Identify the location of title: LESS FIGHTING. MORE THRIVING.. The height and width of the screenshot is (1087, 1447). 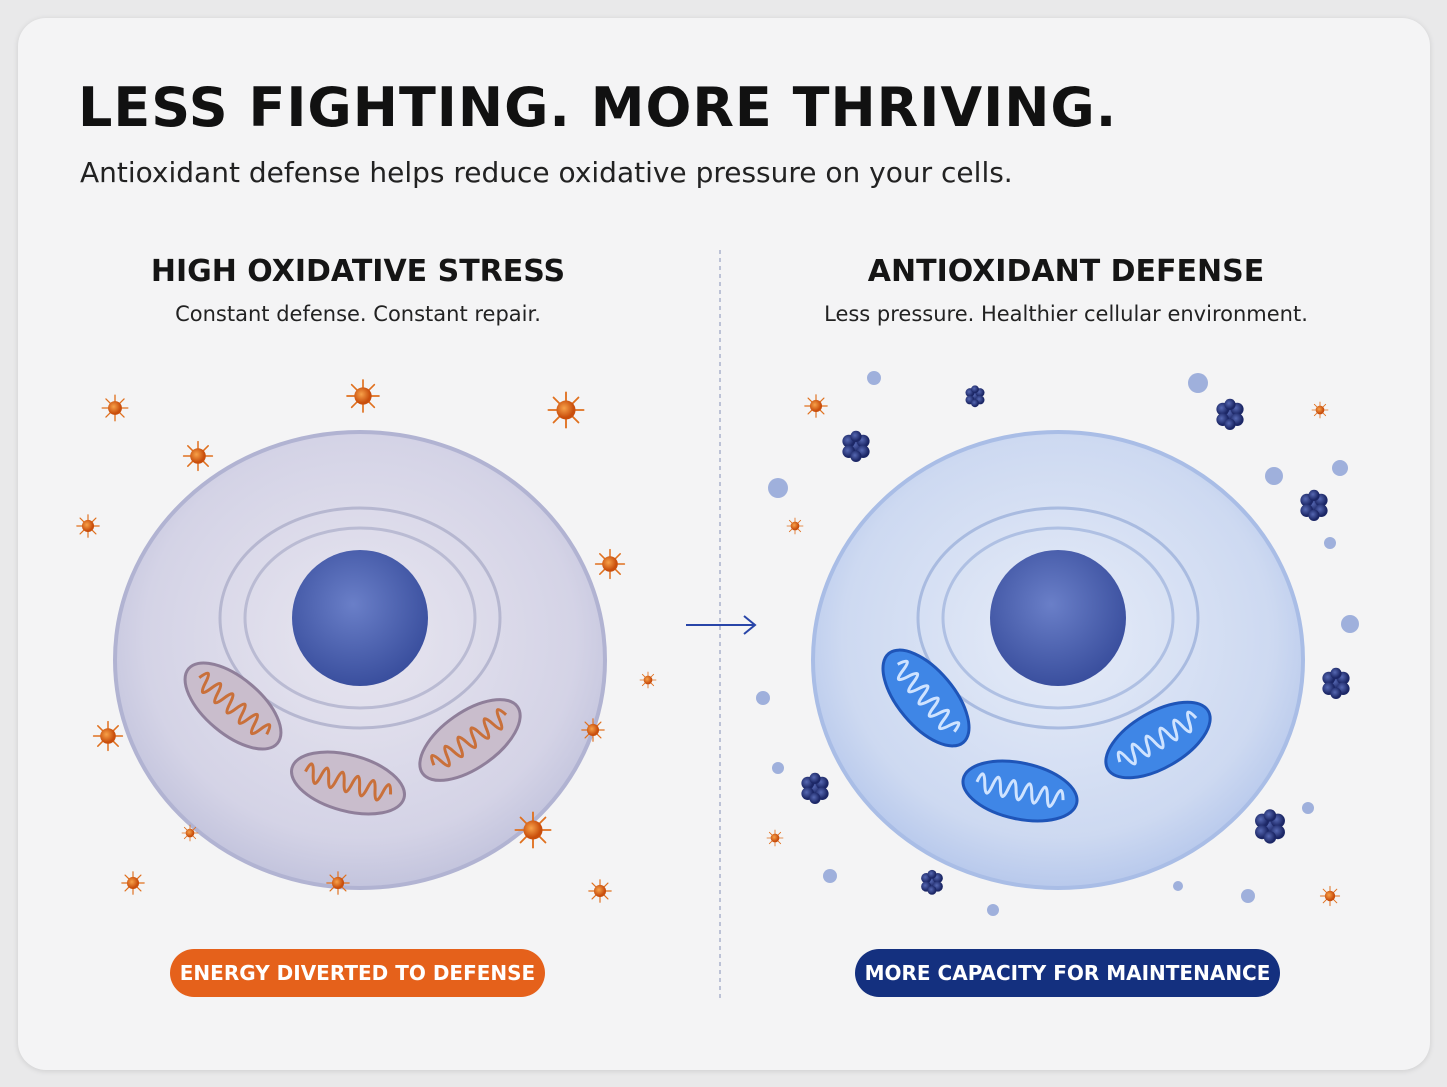
(598, 107).